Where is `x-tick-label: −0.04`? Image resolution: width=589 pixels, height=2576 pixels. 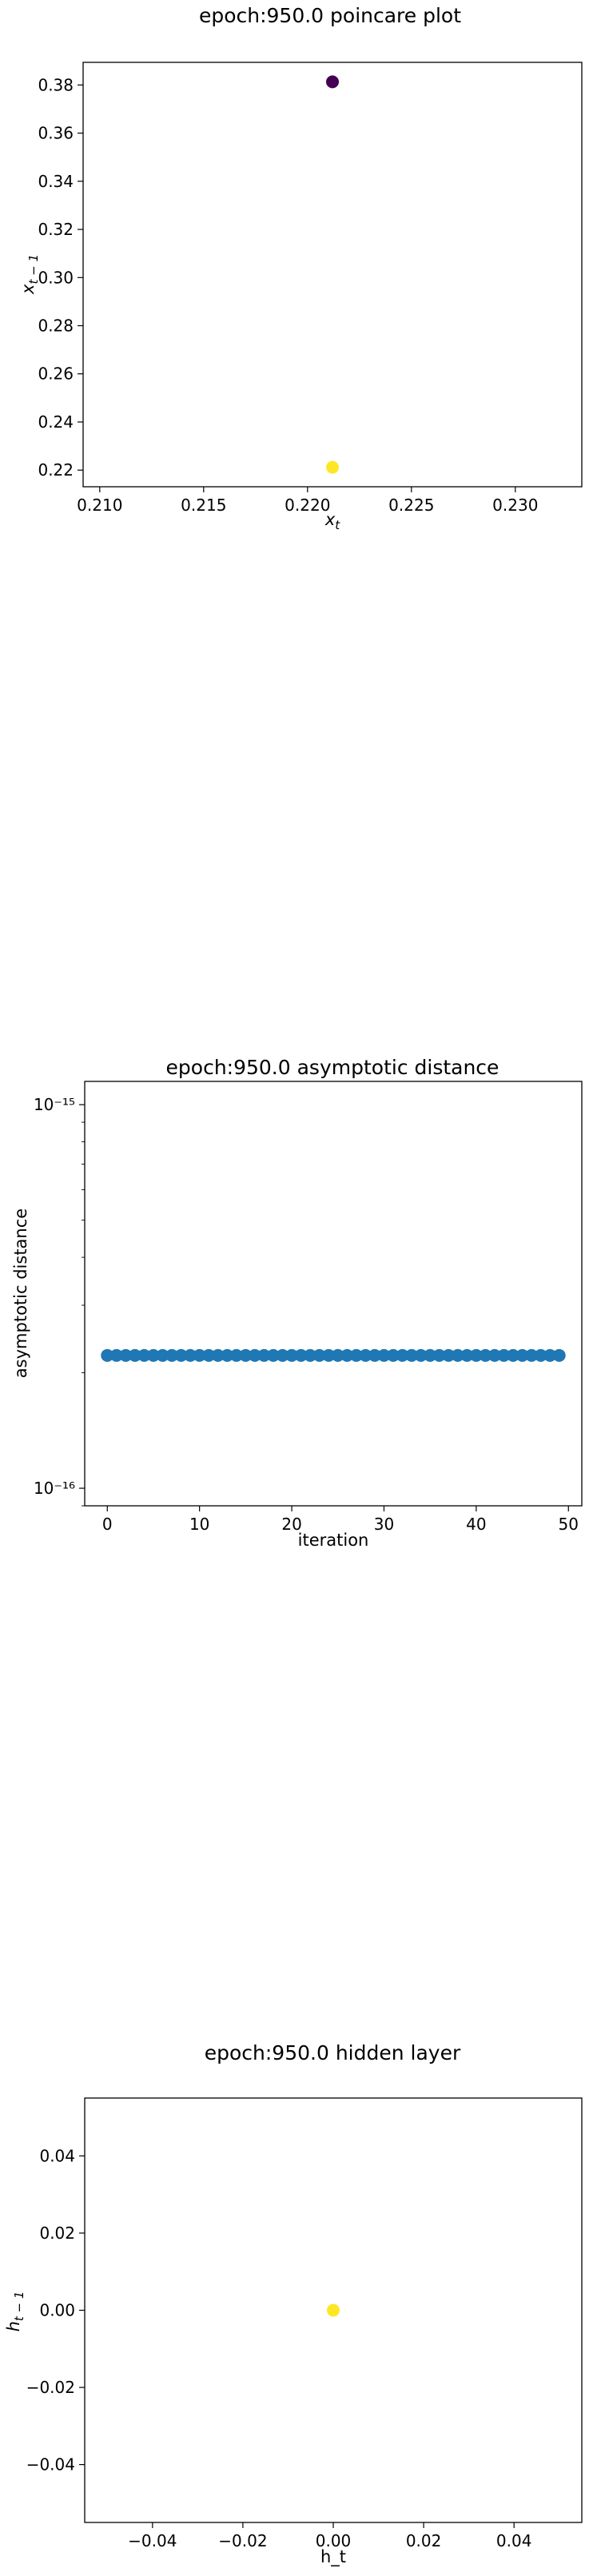 x-tick-label: −0.04 is located at coordinates (152, 2540).